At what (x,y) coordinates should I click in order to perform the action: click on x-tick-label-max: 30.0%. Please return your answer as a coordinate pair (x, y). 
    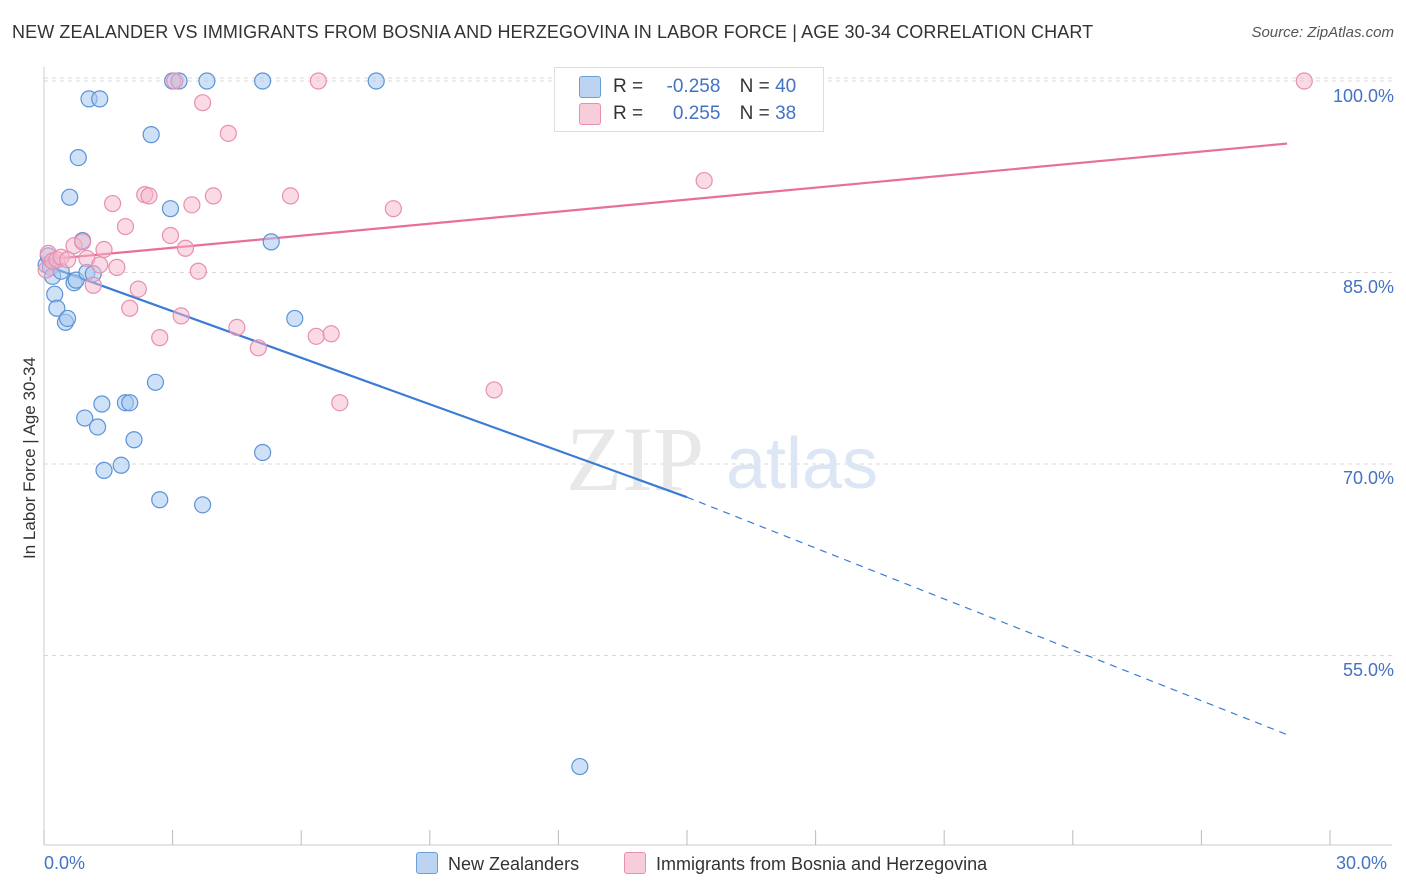
    Looking at the image, I should click on (1362, 863).